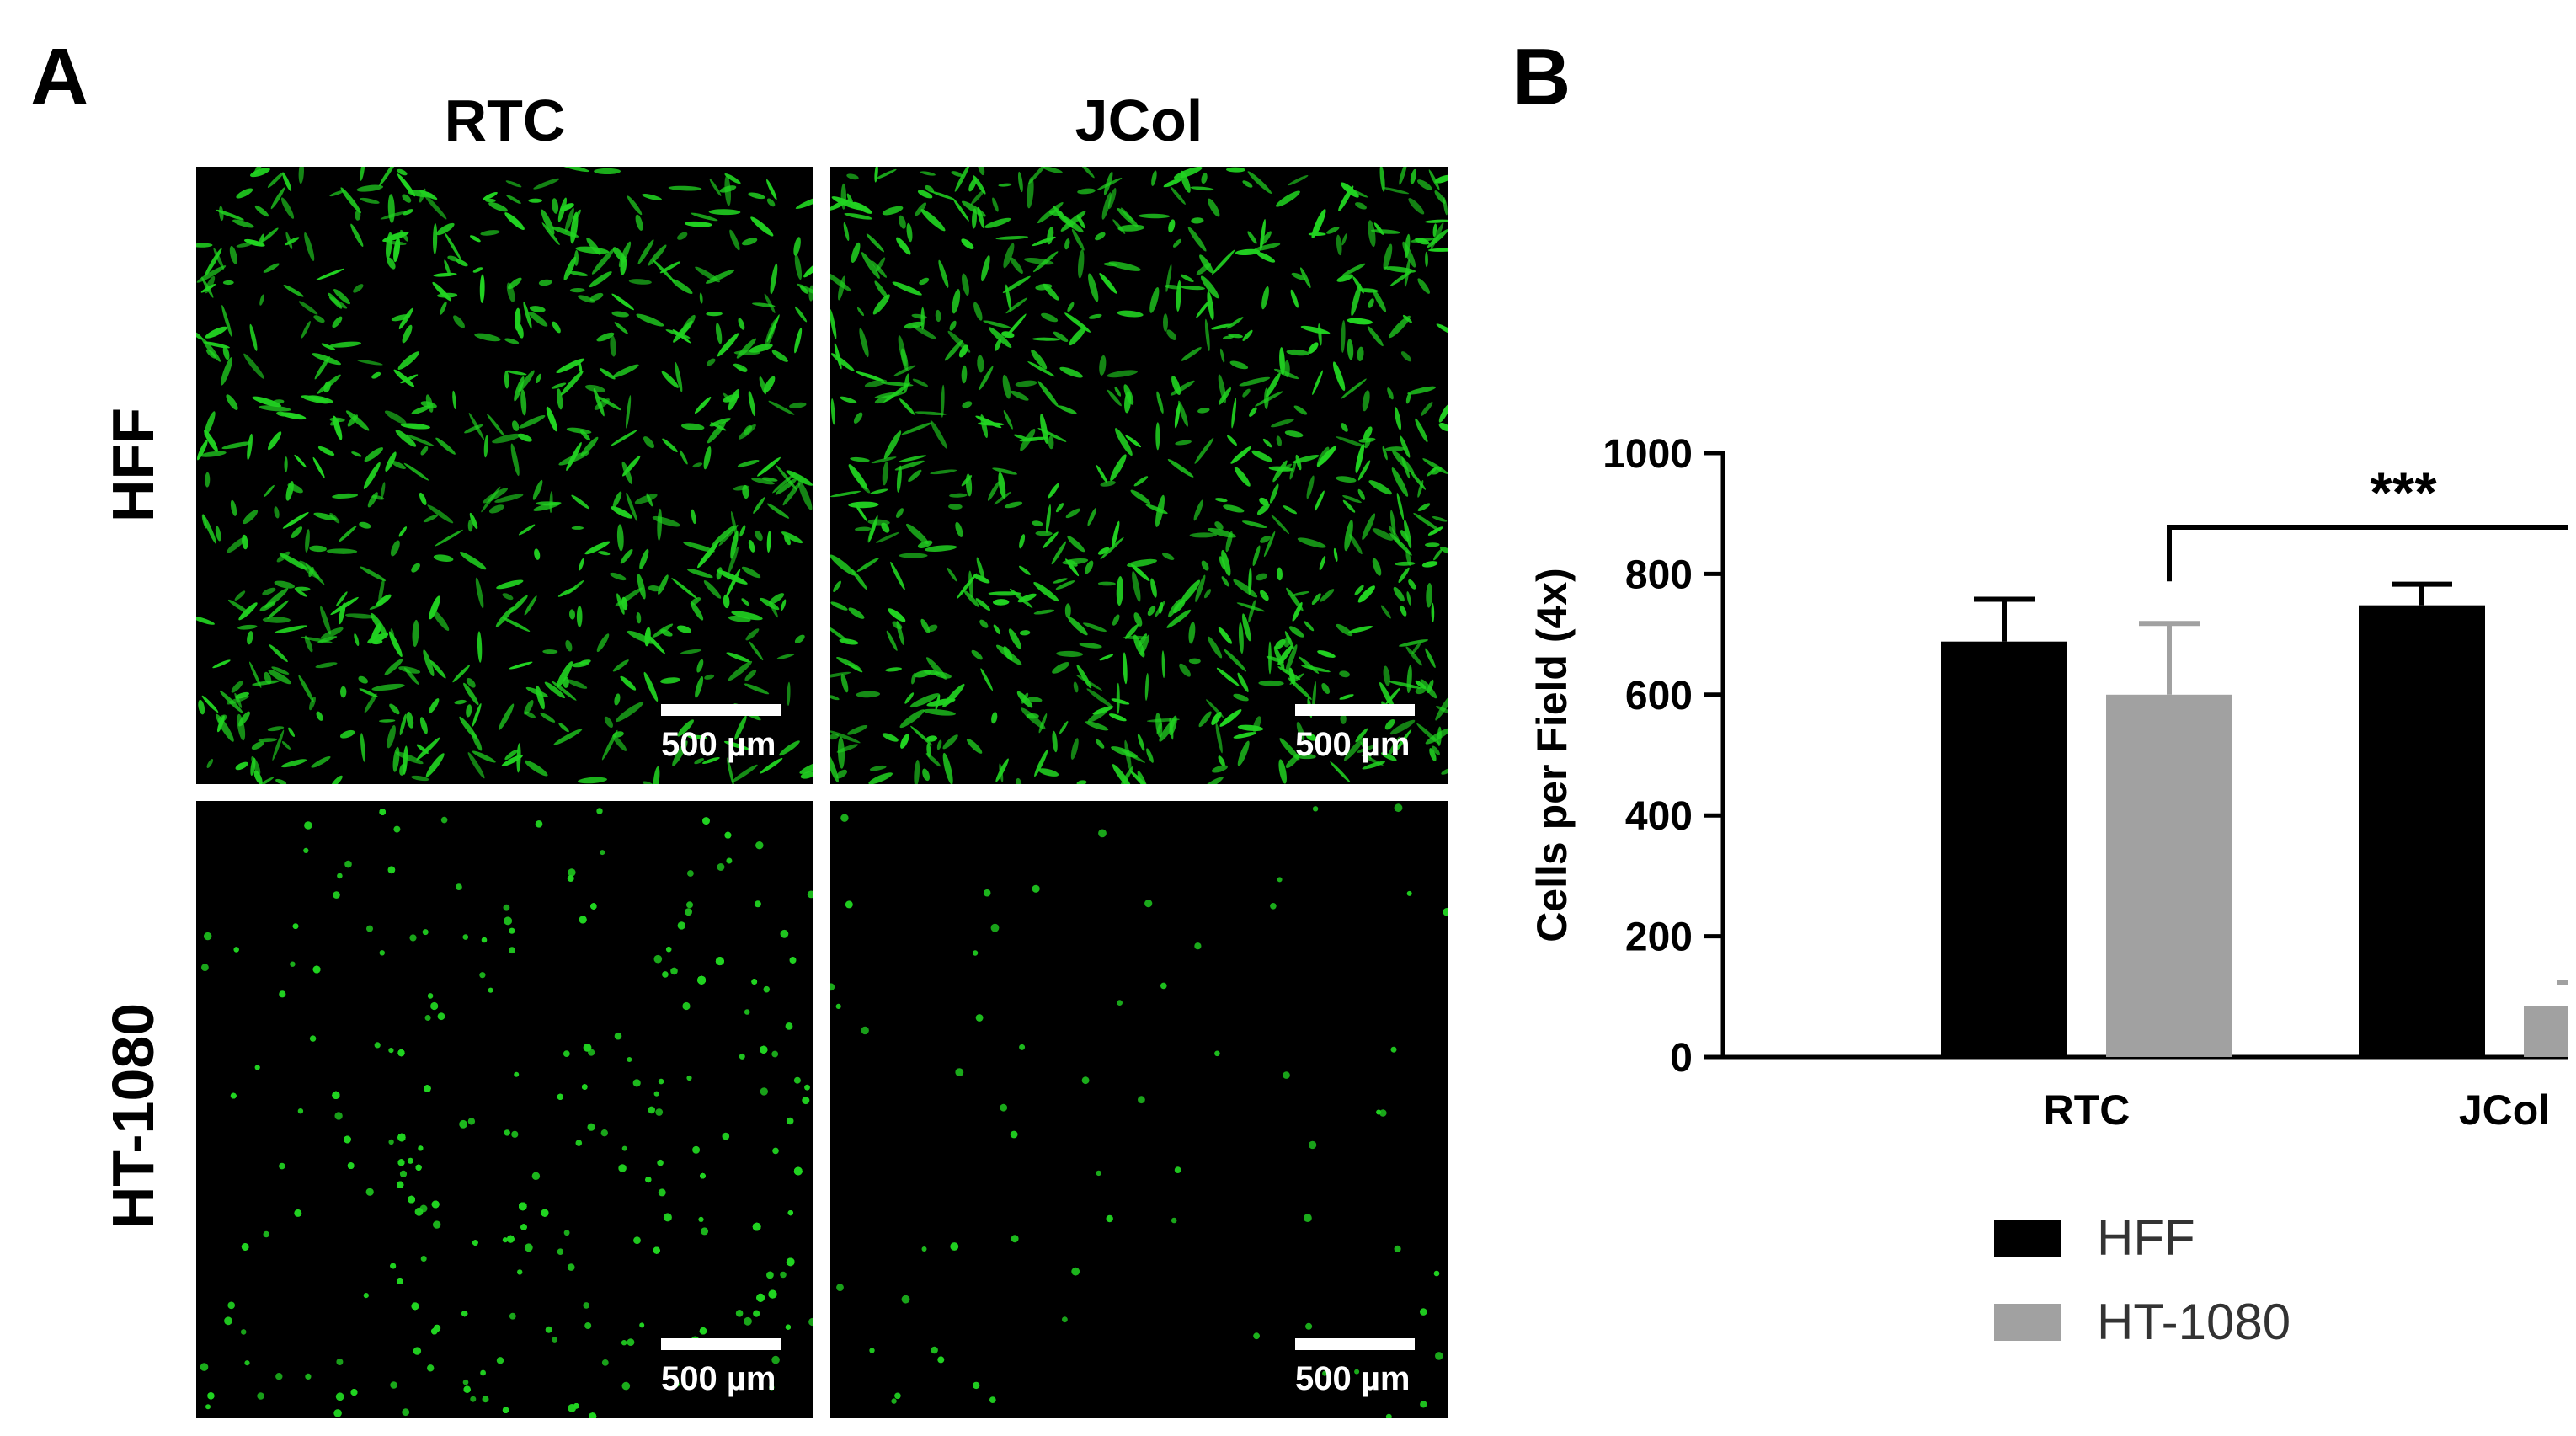 This screenshot has width=2576, height=1436. I want to click on y-tick-label: 800, so click(1659, 575).